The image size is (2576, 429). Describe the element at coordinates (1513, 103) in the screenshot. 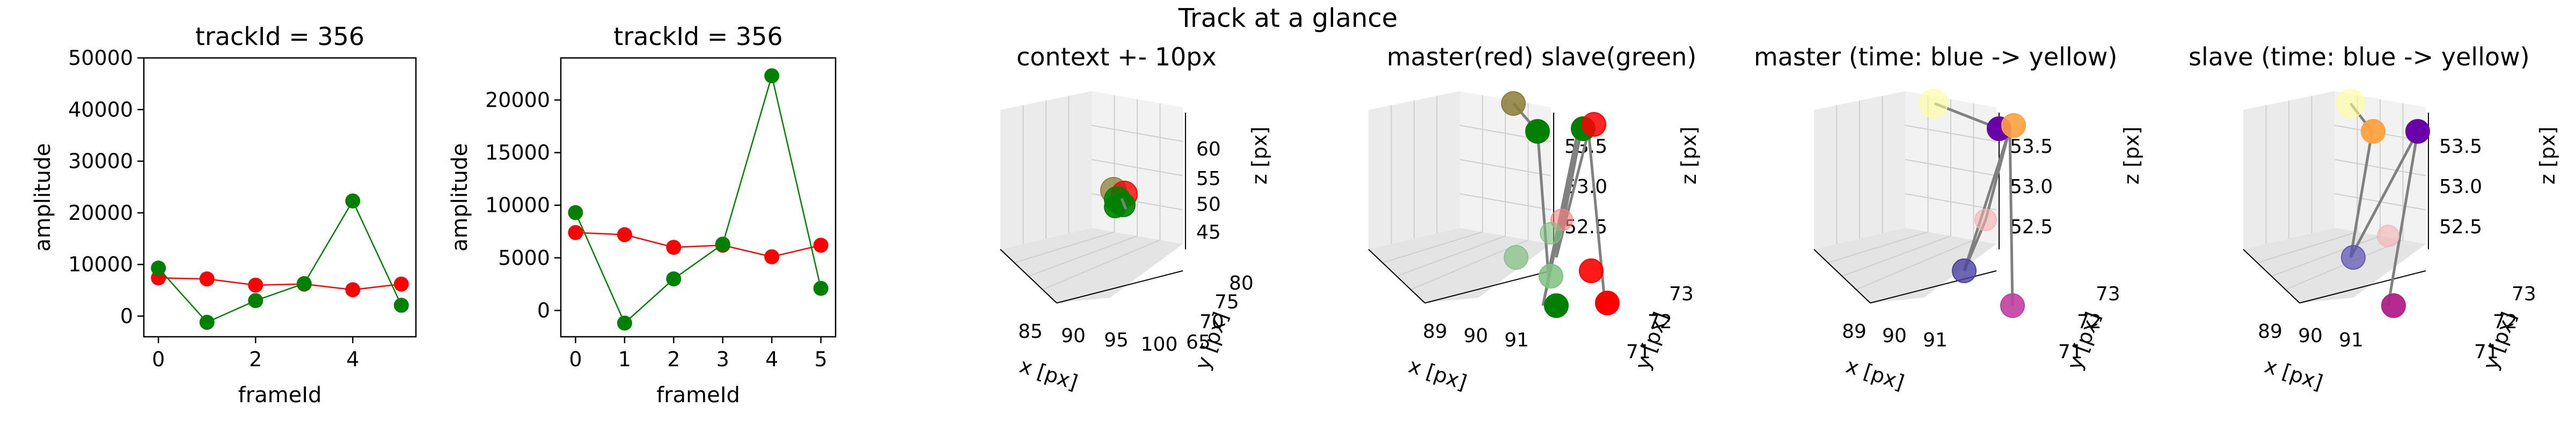

I see `master-slave-point` at that location.